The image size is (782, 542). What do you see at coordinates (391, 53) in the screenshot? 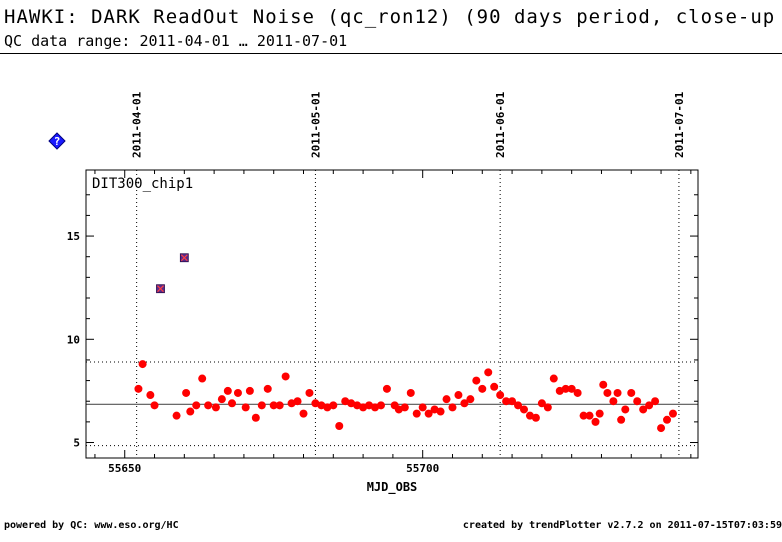
I see `header-divider` at bounding box center [391, 53].